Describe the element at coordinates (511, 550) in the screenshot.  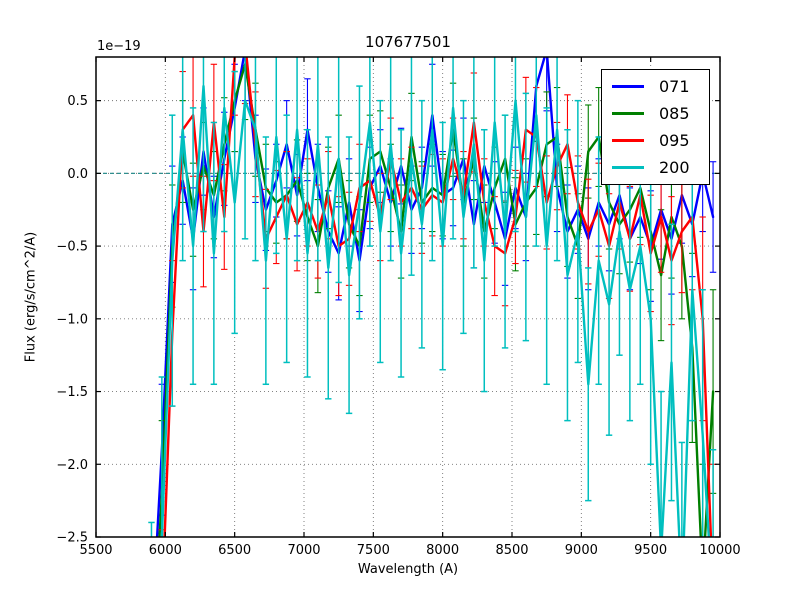
I see `x-tick-label: 8500` at that location.